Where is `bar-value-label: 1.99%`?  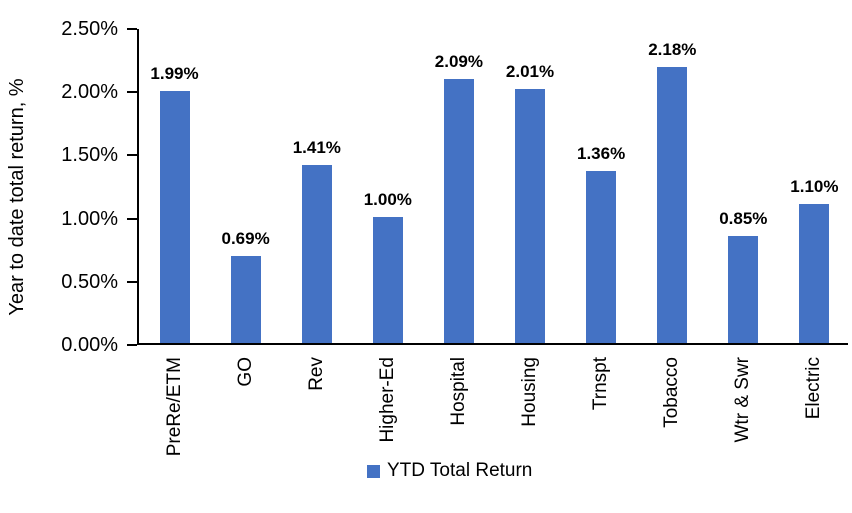 bar-value-label: 1.99% is located at coordinates (174, 73).